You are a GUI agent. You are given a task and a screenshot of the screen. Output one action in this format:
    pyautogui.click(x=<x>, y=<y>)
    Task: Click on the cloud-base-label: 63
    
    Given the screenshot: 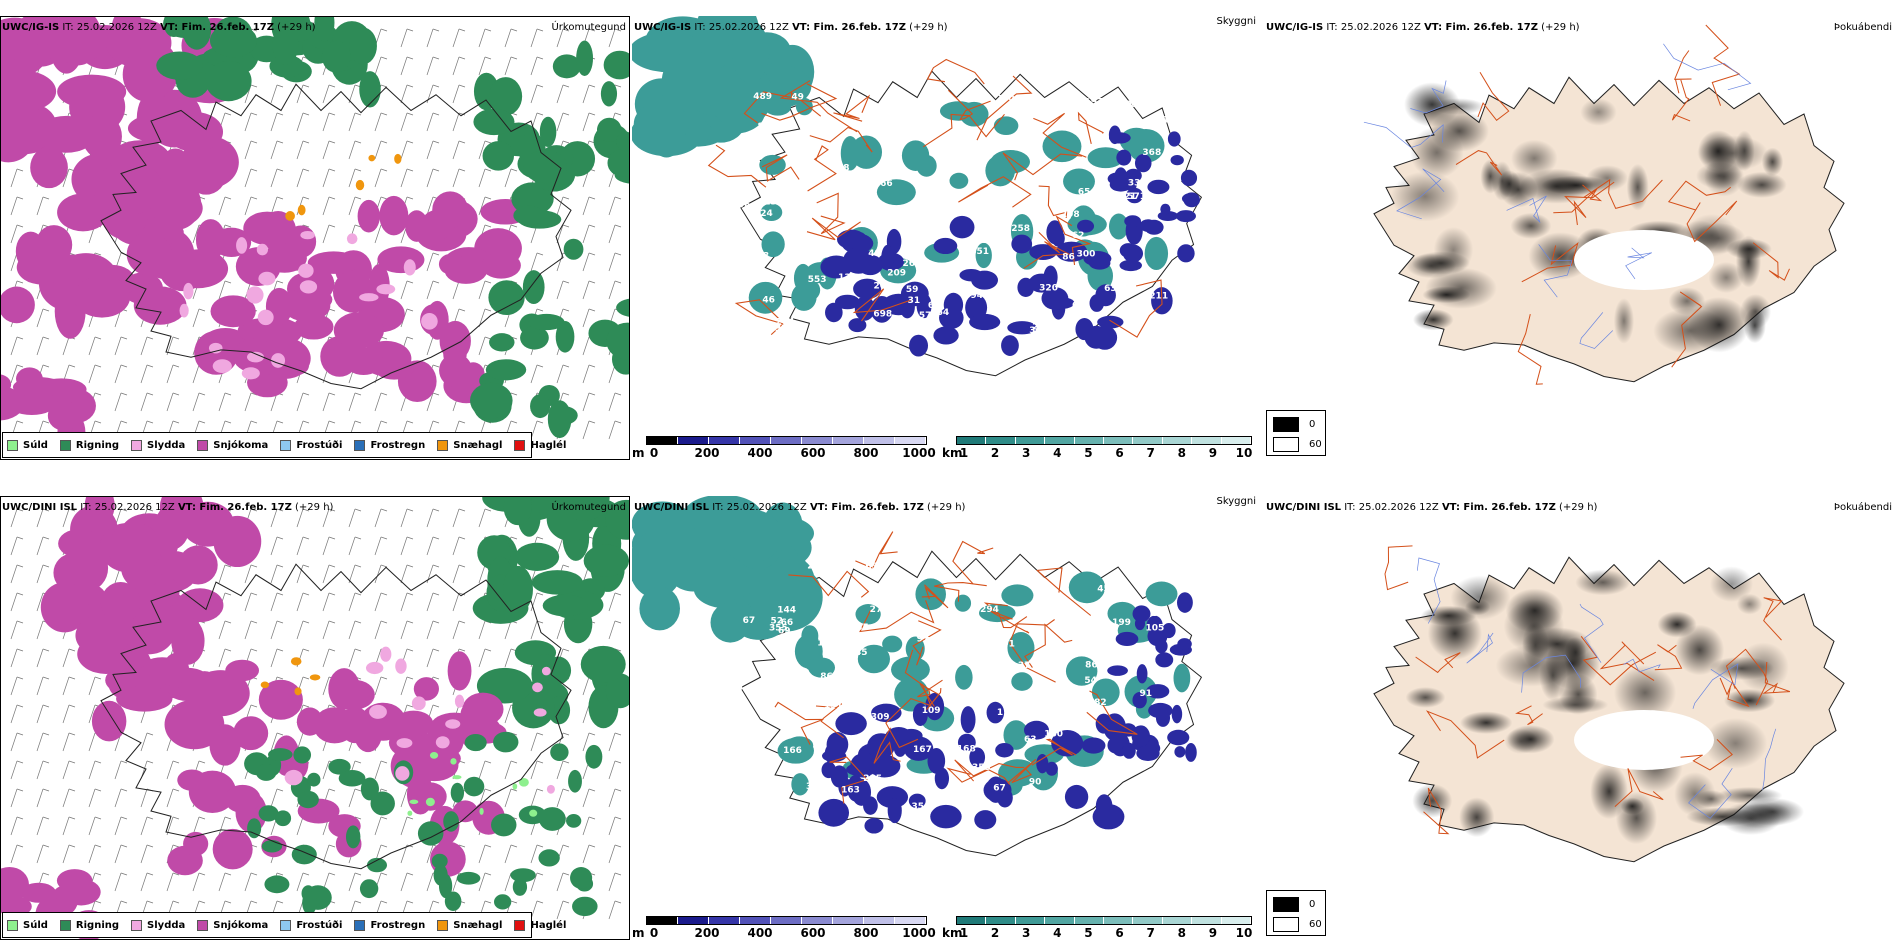 What is the action you would take?
    pyautogui.click(x=954, y=625)
    